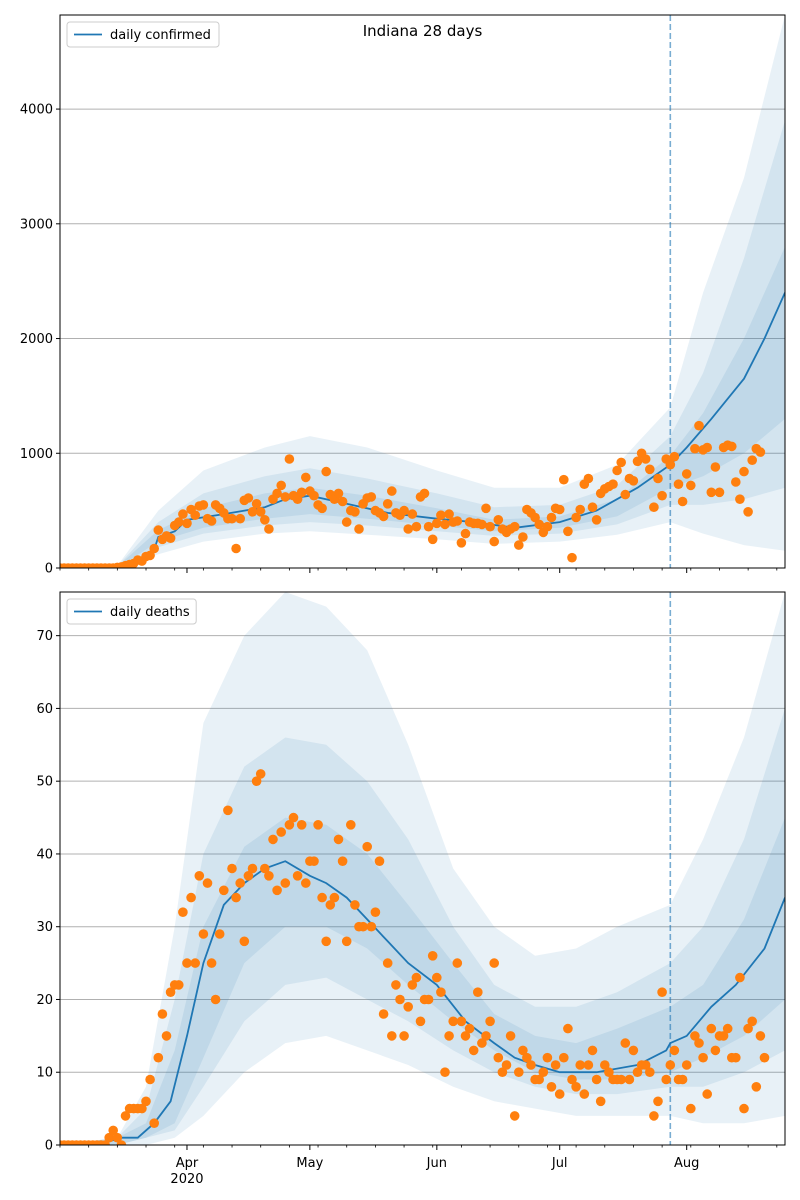 The width and height of the screenshot is (800, 1200). What do you see at coordinates (44, 709) in the screenshot?
I see `y-tick-label: 60` at bounding box center [44, 709].